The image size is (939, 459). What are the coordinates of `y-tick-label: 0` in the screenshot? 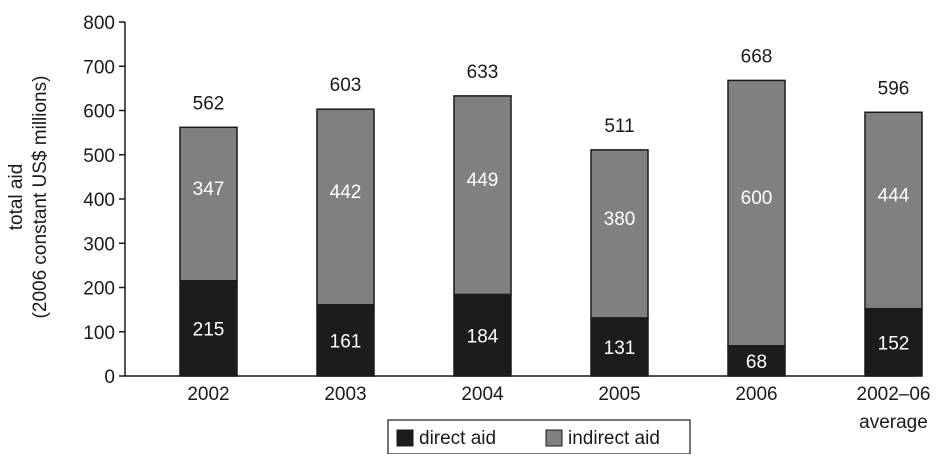 It's located at (109, 377).